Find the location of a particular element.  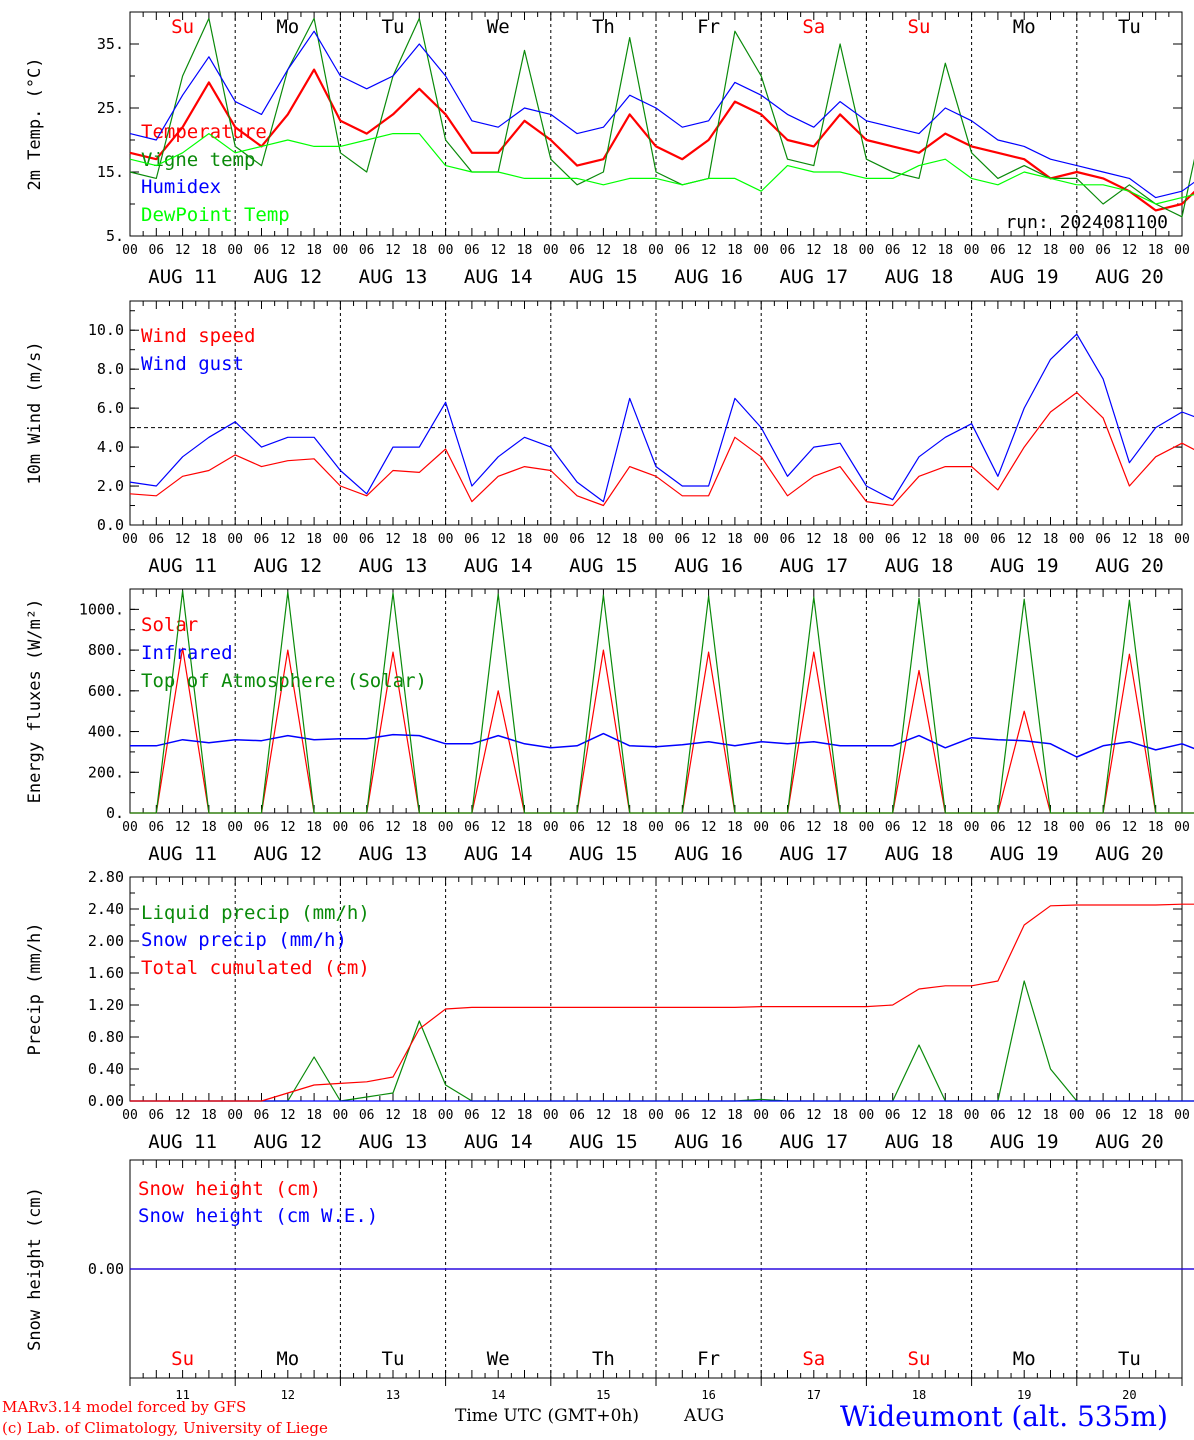

y-tick-label: 2.0 is located at coordinates (110, 486).